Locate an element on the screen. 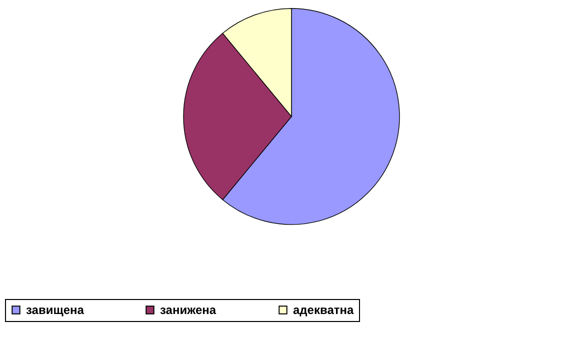 The width and height of the screenshot is (583, 344). legend-label: адекватна is located at coordinates (323, 310).